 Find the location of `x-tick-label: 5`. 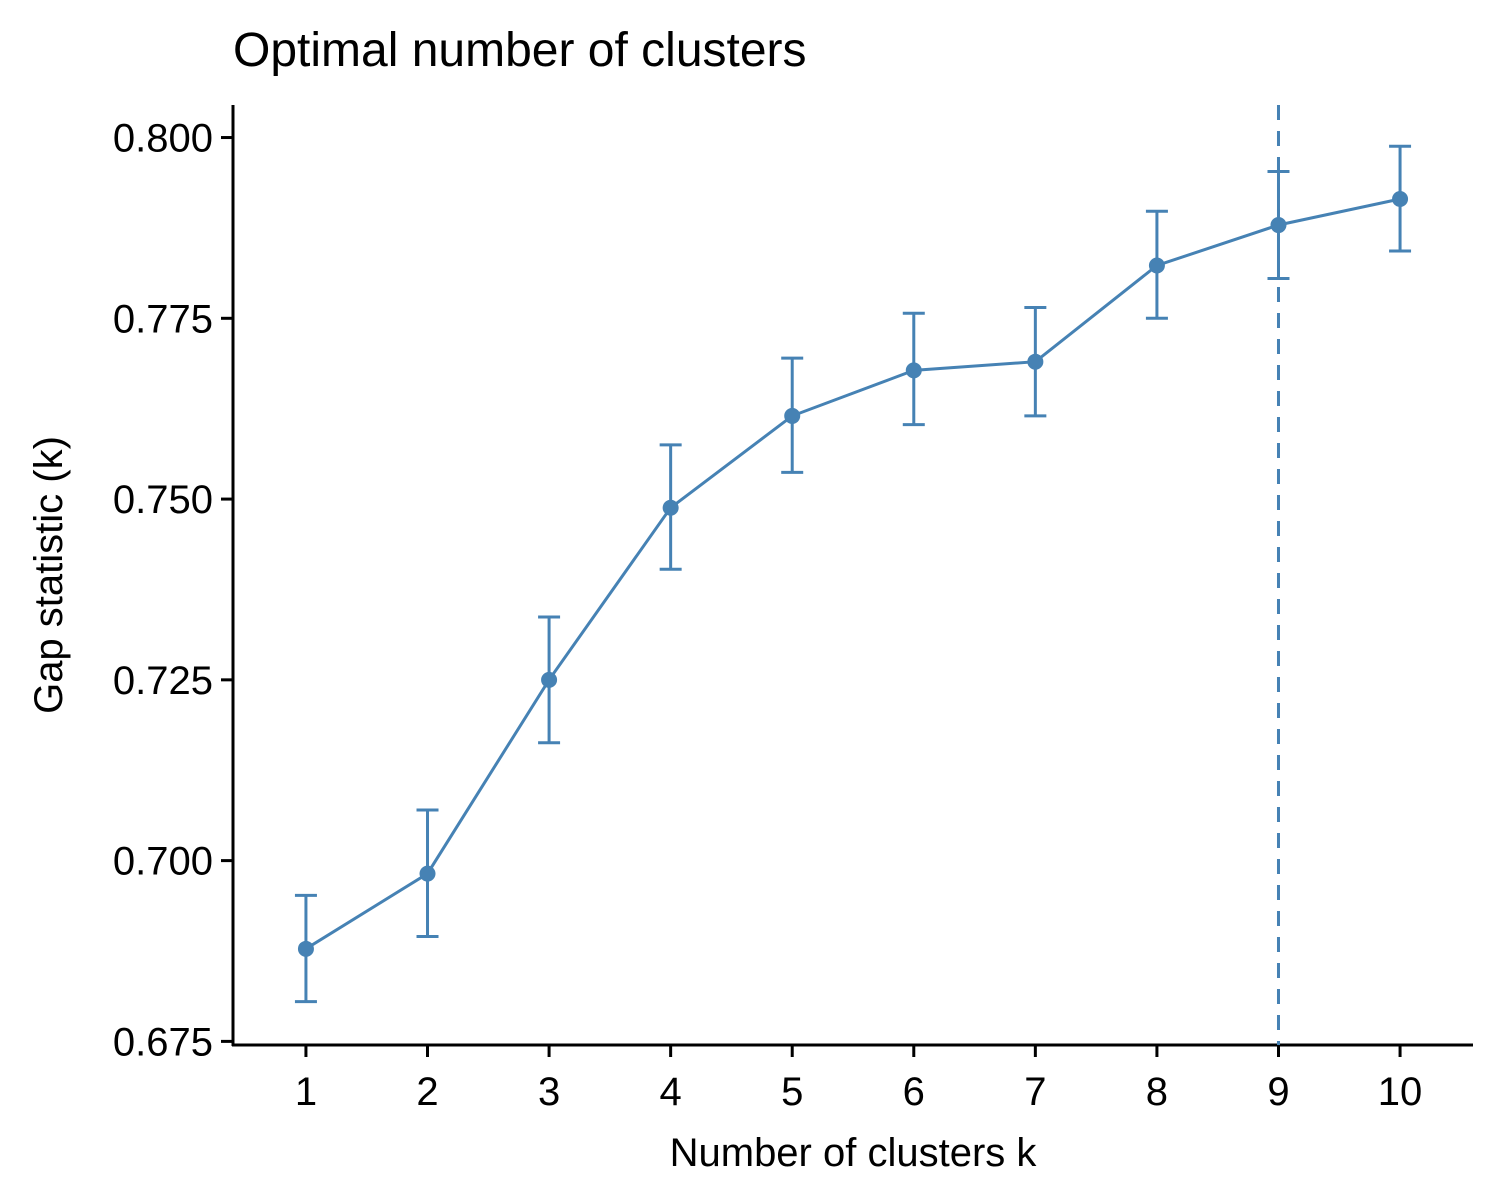

x-tick-label: 5 is located at coordinates (792, 1092).